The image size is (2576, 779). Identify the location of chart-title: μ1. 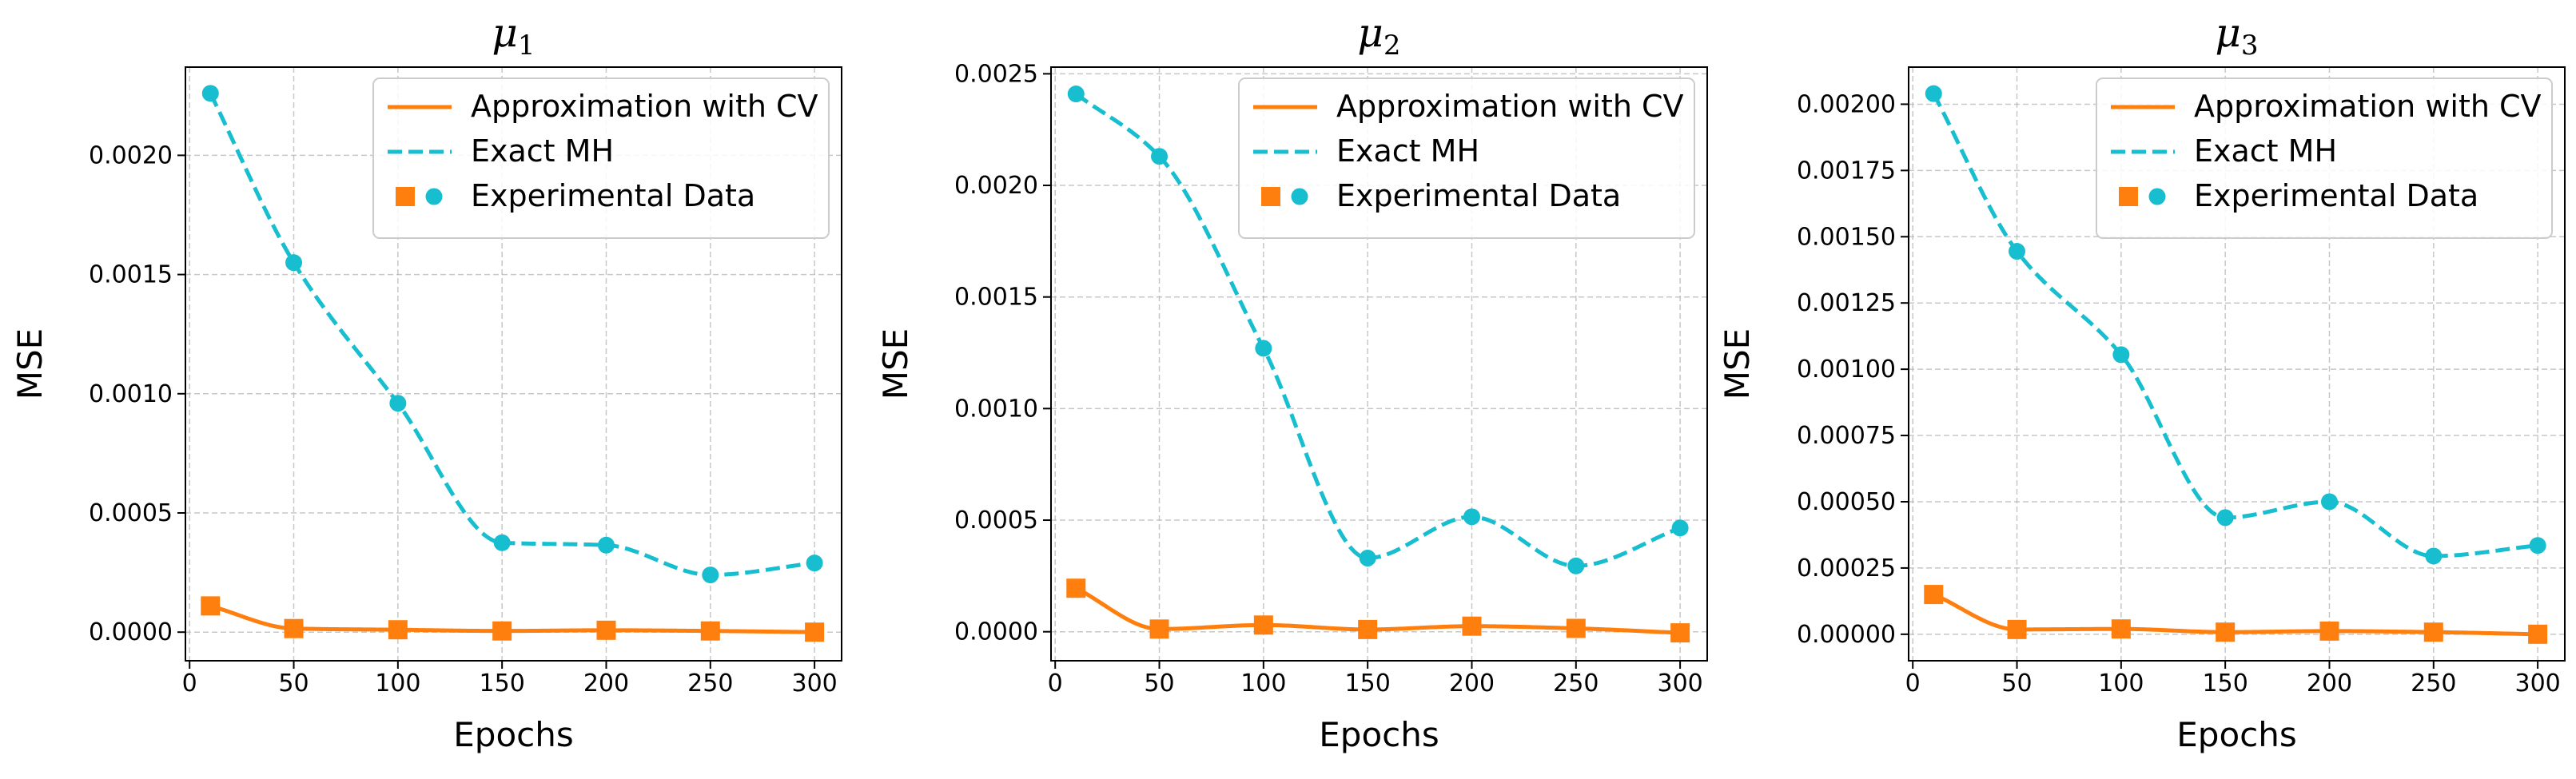
(513, 36).